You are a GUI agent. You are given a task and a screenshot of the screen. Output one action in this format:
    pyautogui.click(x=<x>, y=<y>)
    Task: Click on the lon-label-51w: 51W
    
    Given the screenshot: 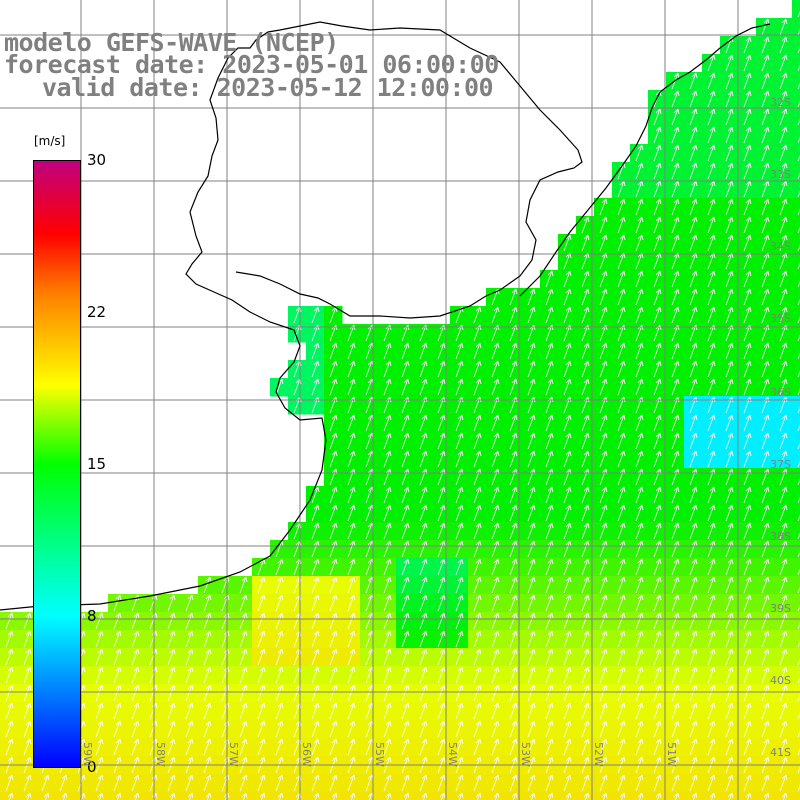 What is the action you would take?
    pyautogui.click(x=671, y=754)
    